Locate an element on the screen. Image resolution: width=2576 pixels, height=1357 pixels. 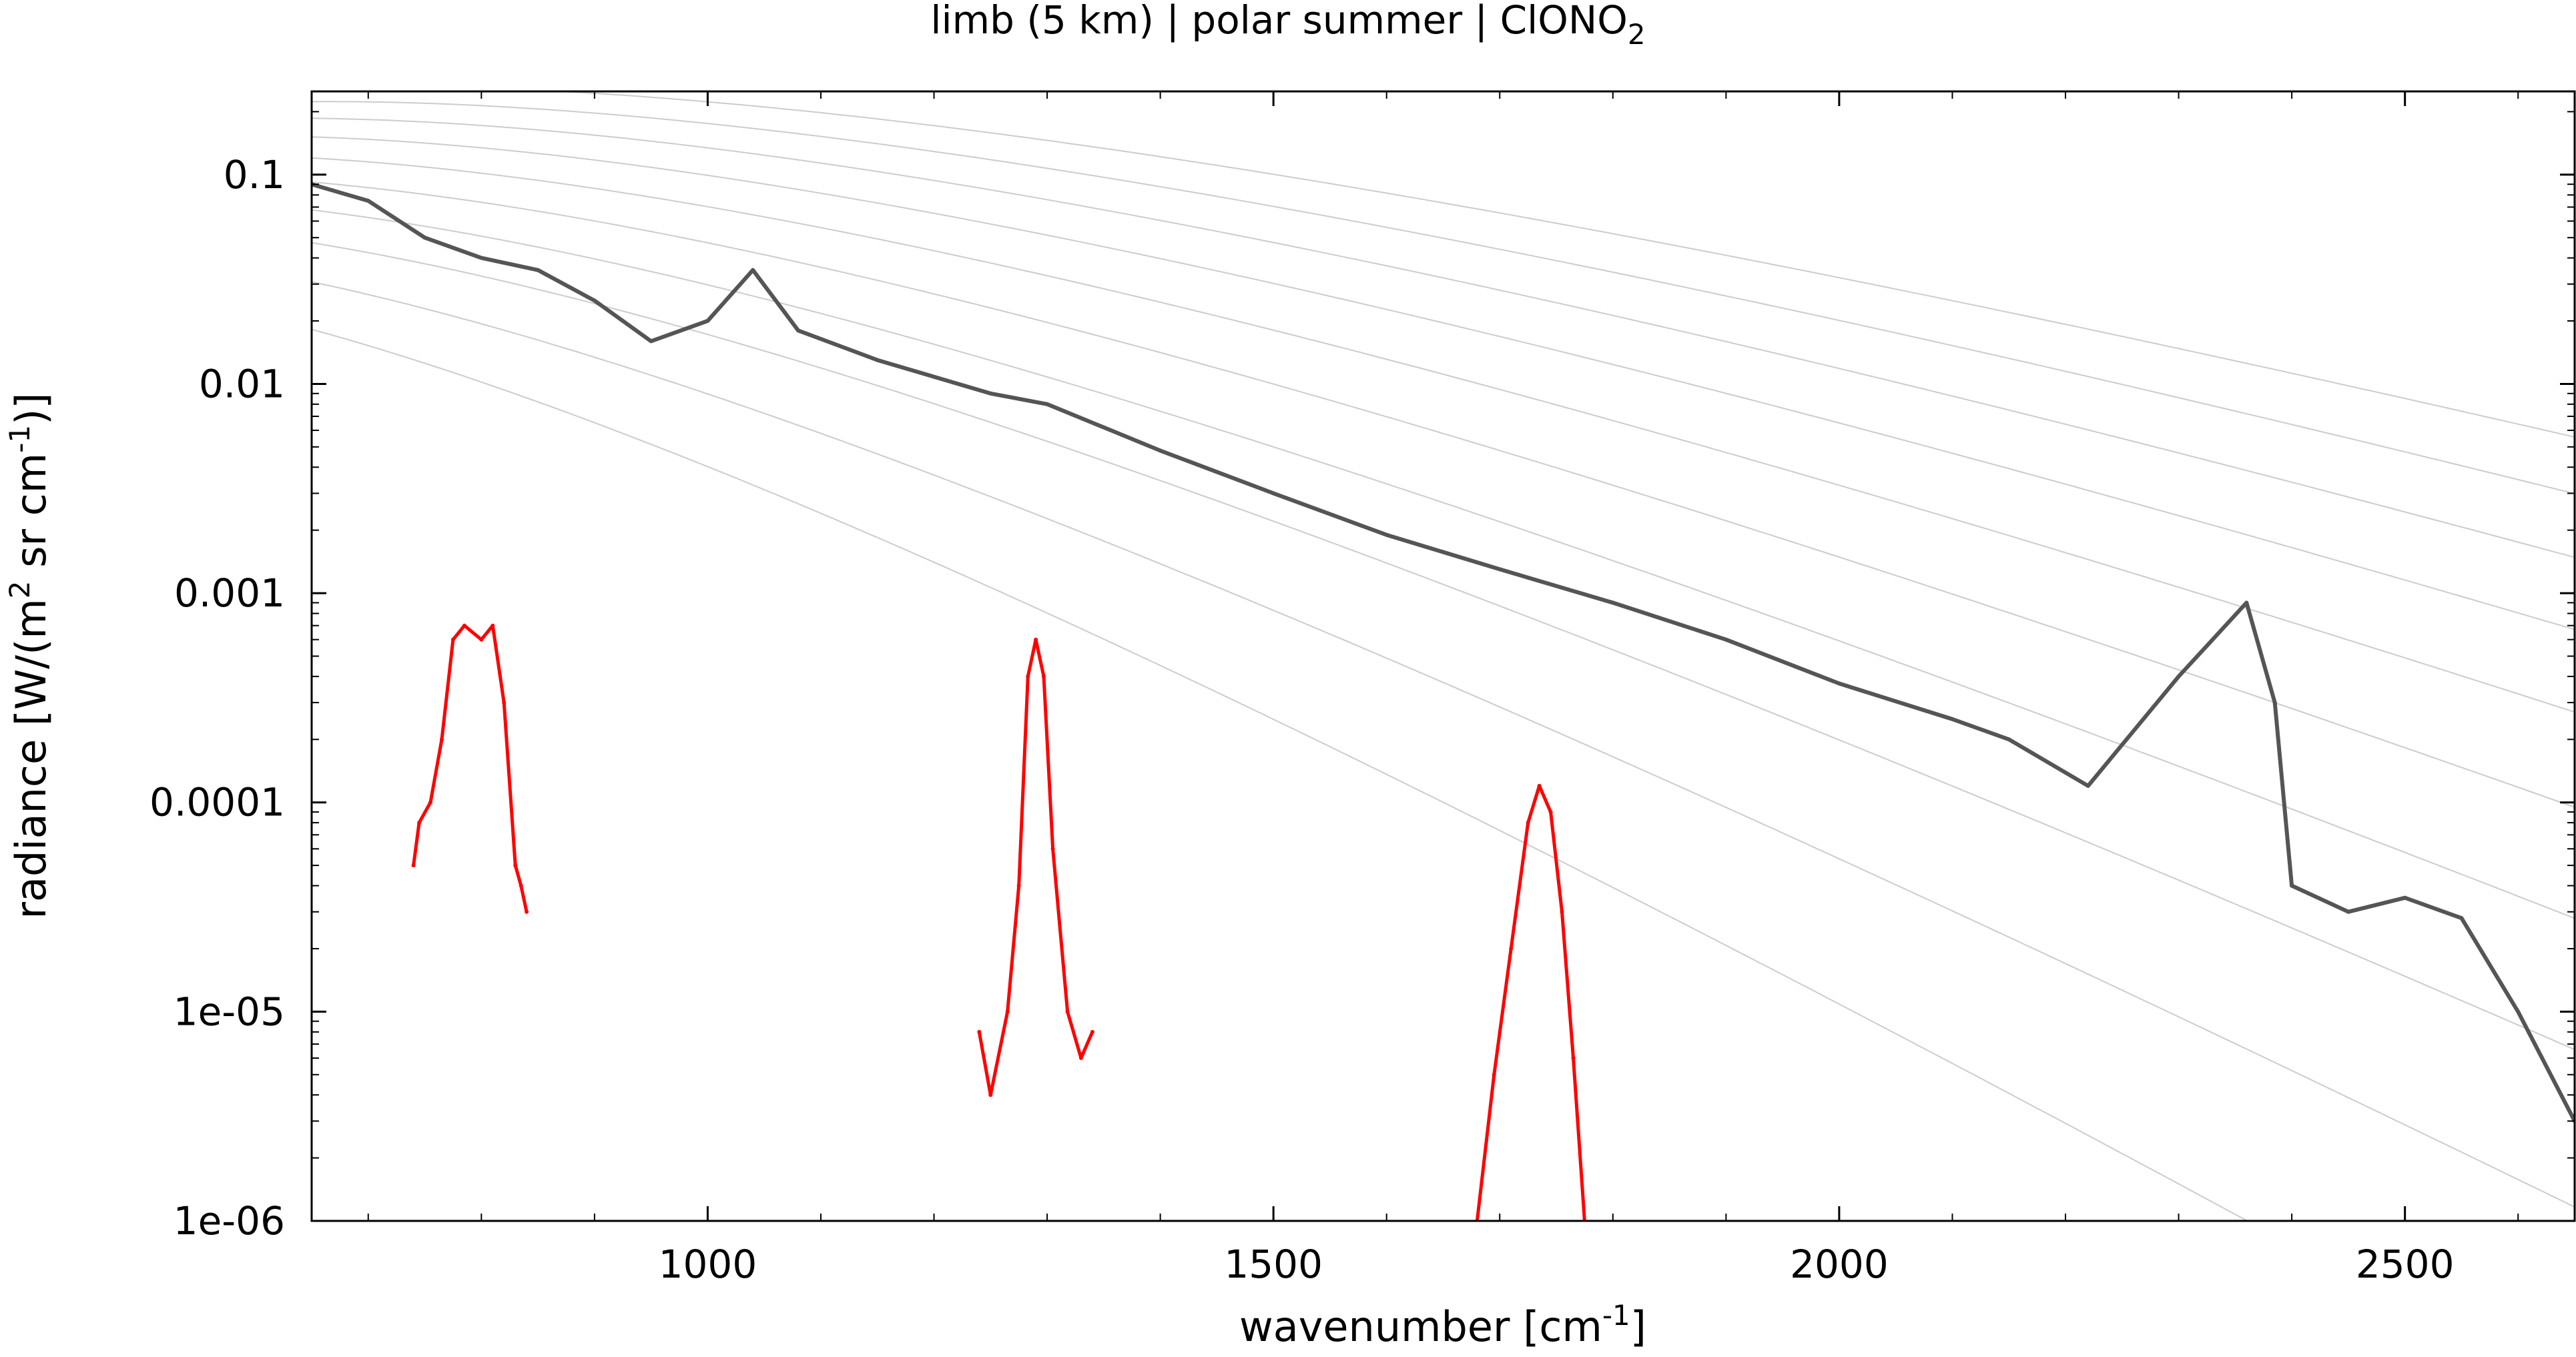
y-tick-label: 0.001 is located at coordinates (229, 593).